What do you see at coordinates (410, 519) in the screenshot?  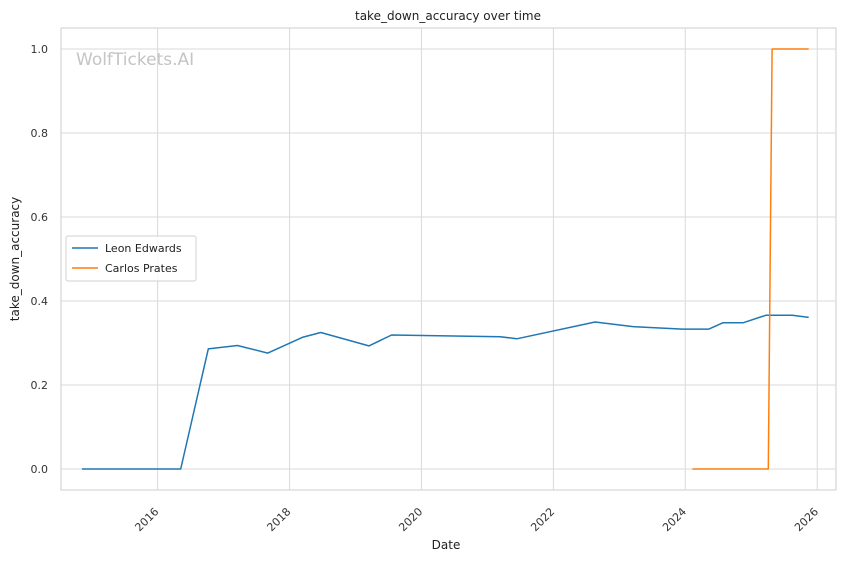 I see `x-tick-label: 2020` at bounding box center [410, 519].